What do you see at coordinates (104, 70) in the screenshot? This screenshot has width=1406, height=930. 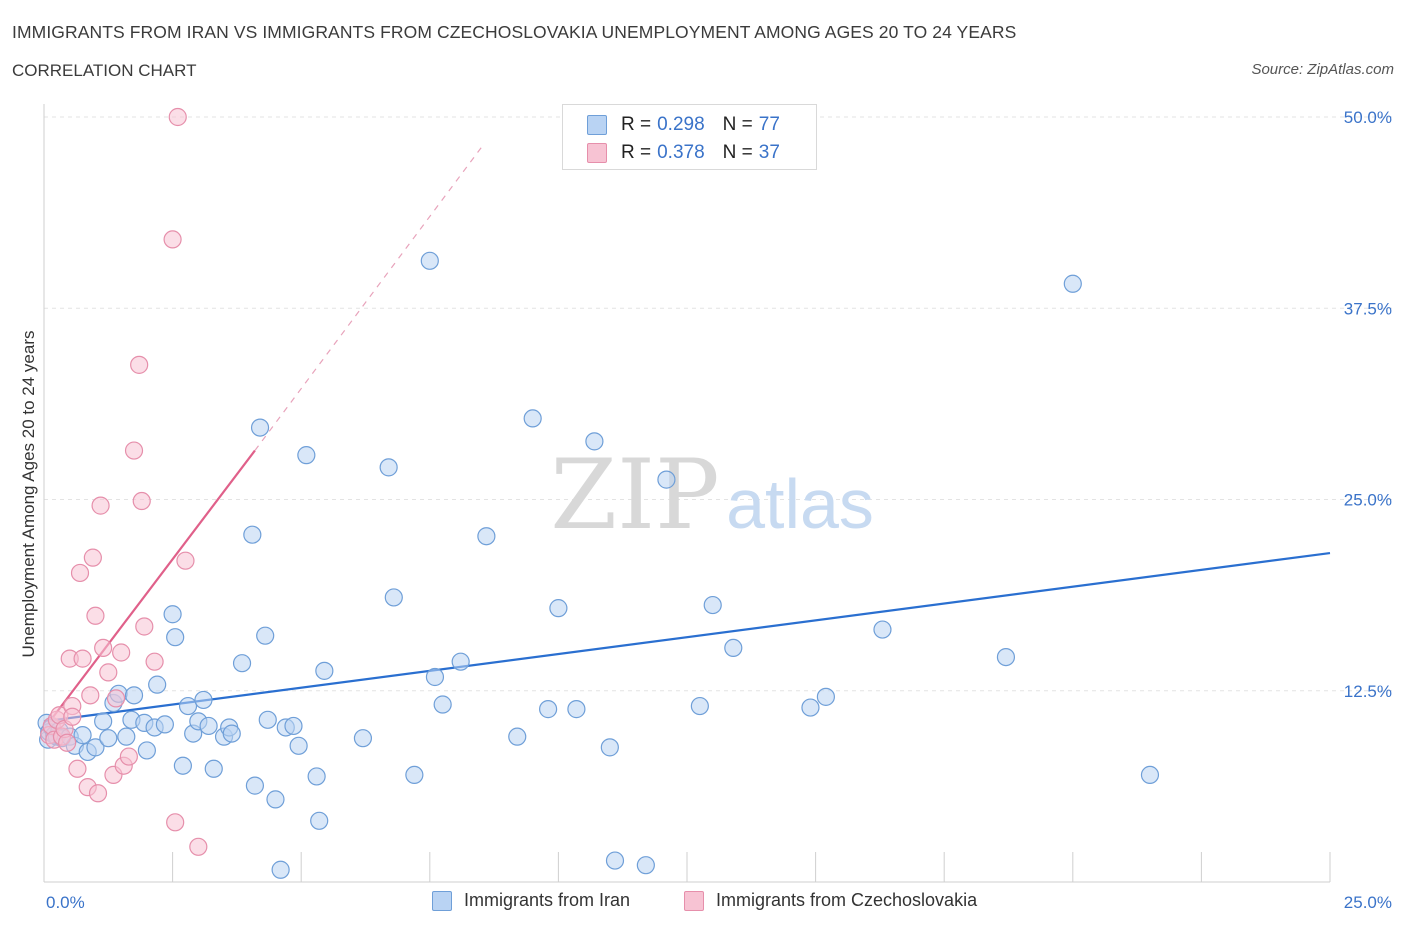 I see `chart-subtitle: CORRELATION CHART` at bounding box center [104, 70].